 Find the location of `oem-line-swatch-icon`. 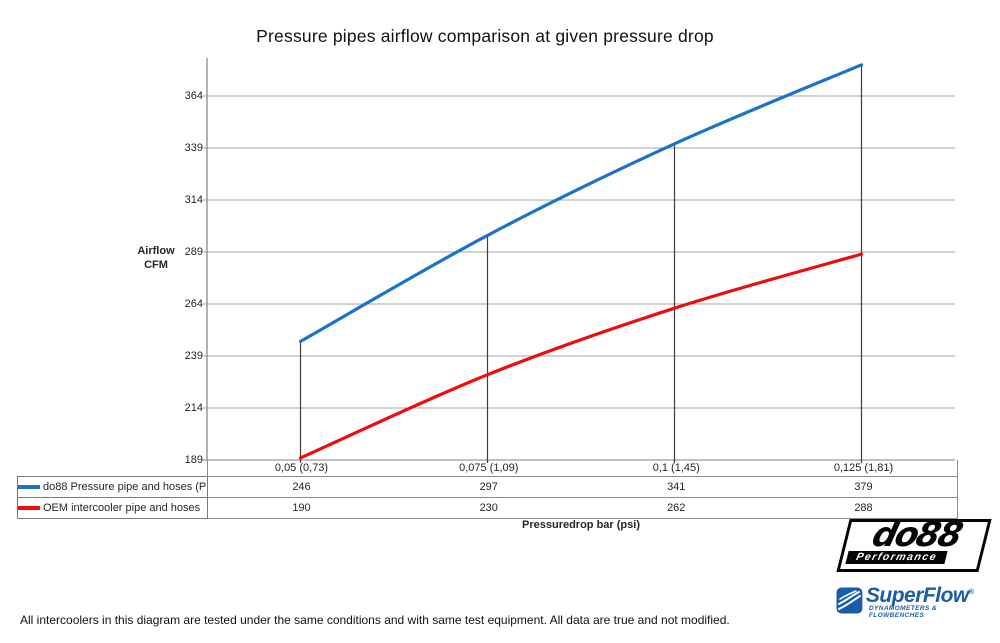

oem-line-swatch-icon is located at coordinates (29, 508).